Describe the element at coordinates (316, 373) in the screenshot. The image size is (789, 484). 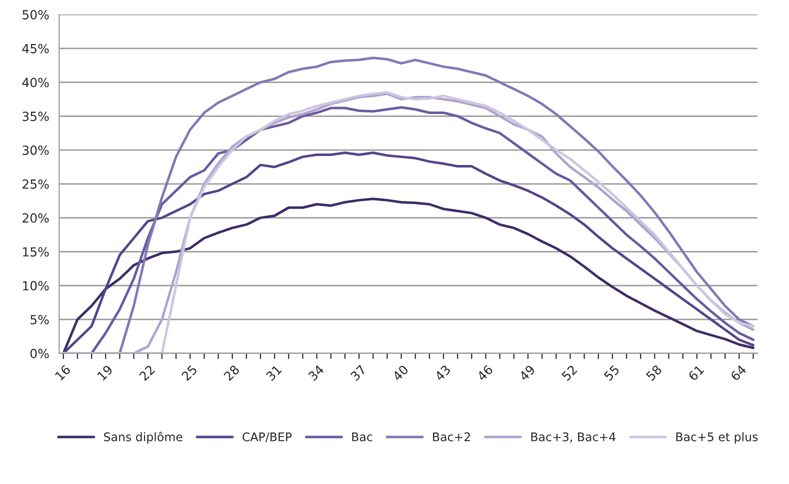
I see `x-tick-label: 34` at that location.